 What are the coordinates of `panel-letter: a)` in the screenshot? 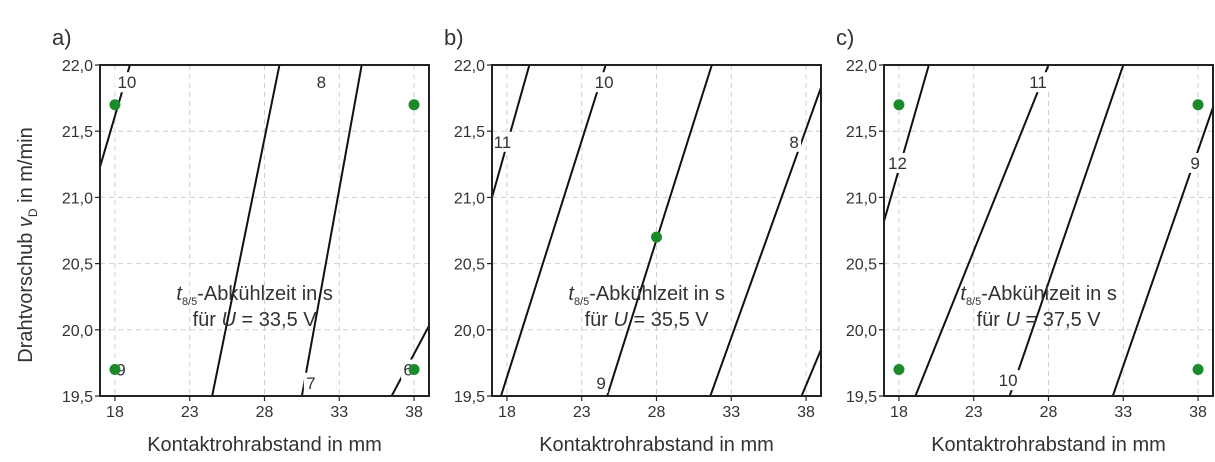 It's located at (62, 37).